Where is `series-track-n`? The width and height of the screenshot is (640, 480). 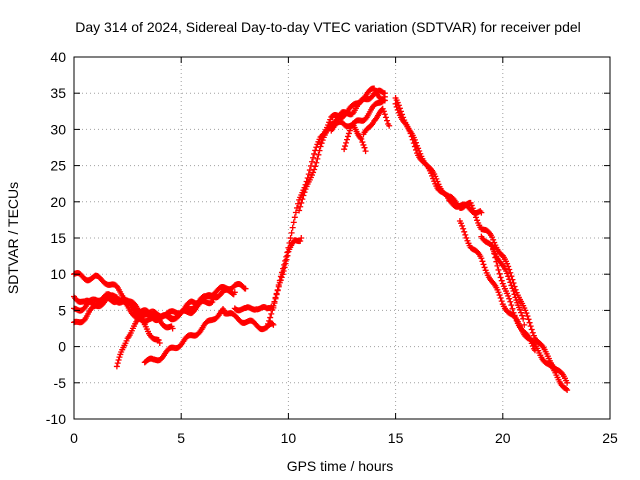 series-track-n is located at coordinates (376, 121).